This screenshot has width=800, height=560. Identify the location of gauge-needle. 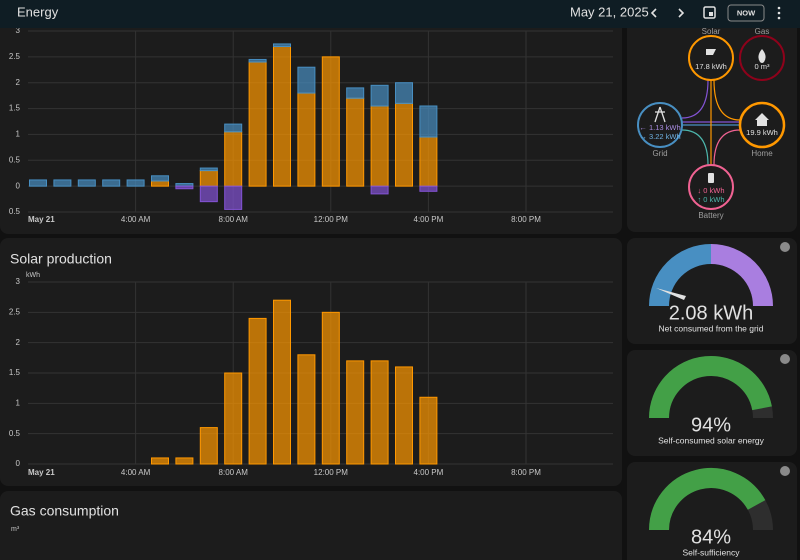
(671, 294).